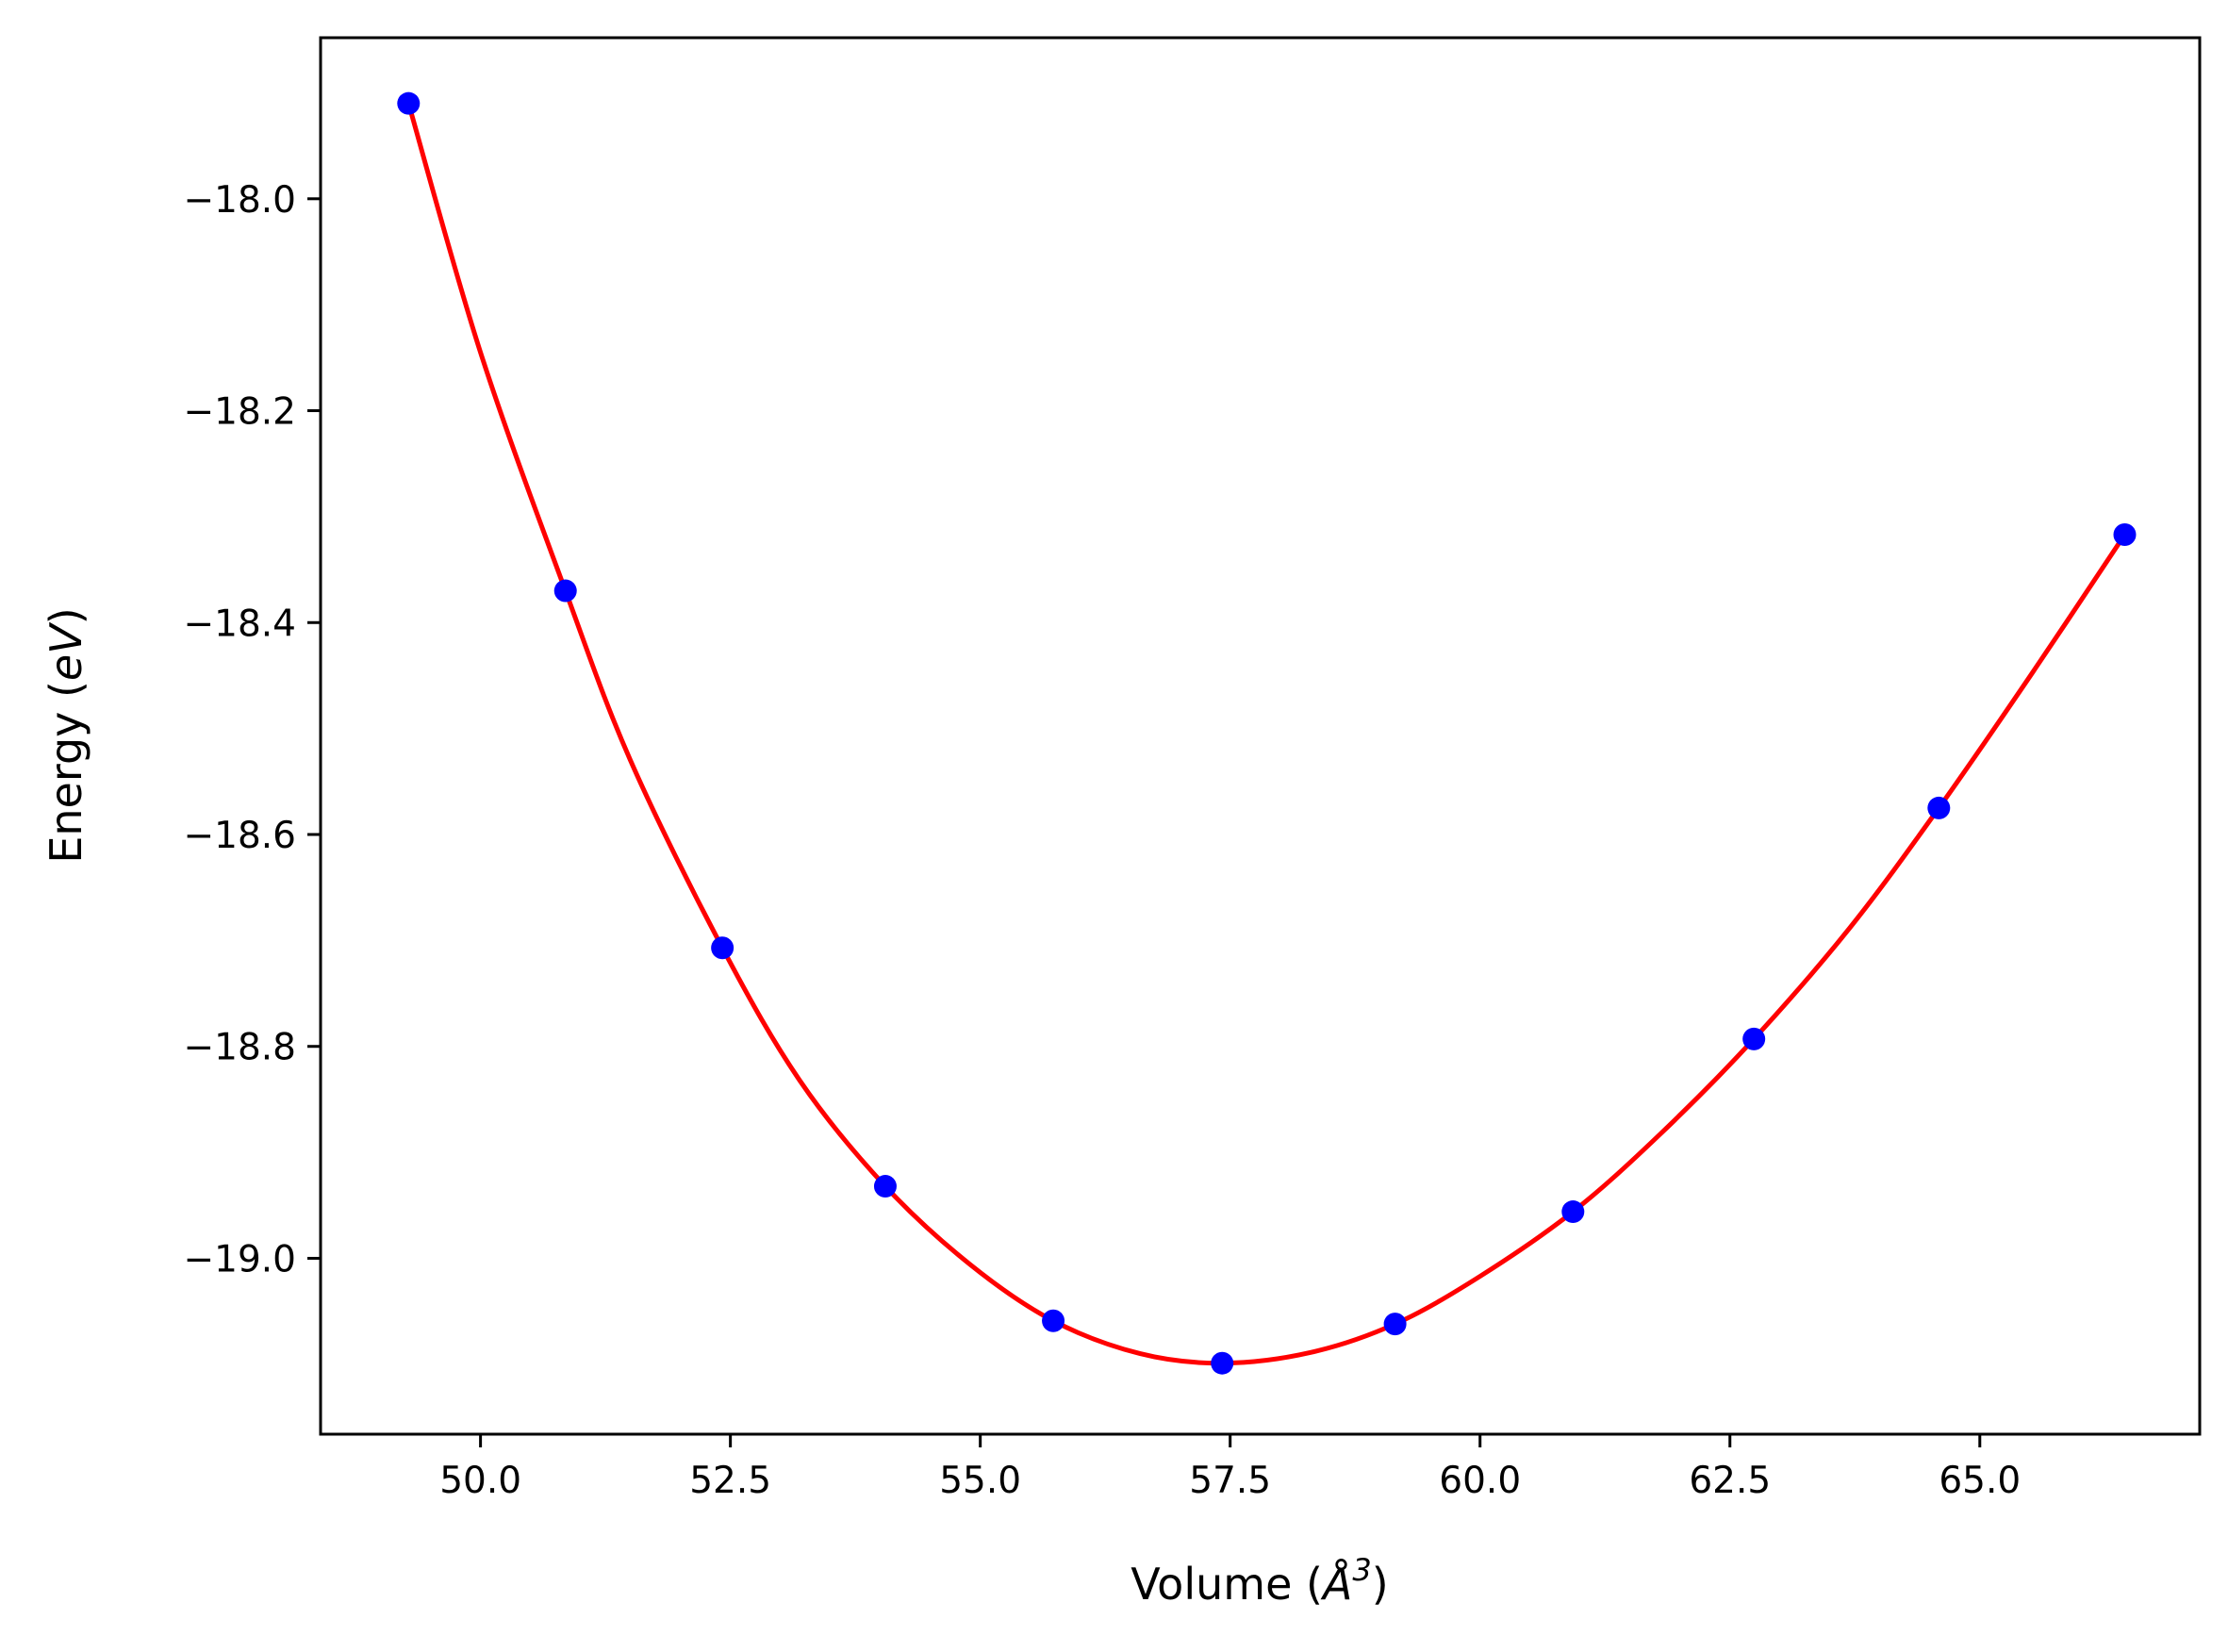  I want to click on y-tick-label: −18.4, so click(239, 624).